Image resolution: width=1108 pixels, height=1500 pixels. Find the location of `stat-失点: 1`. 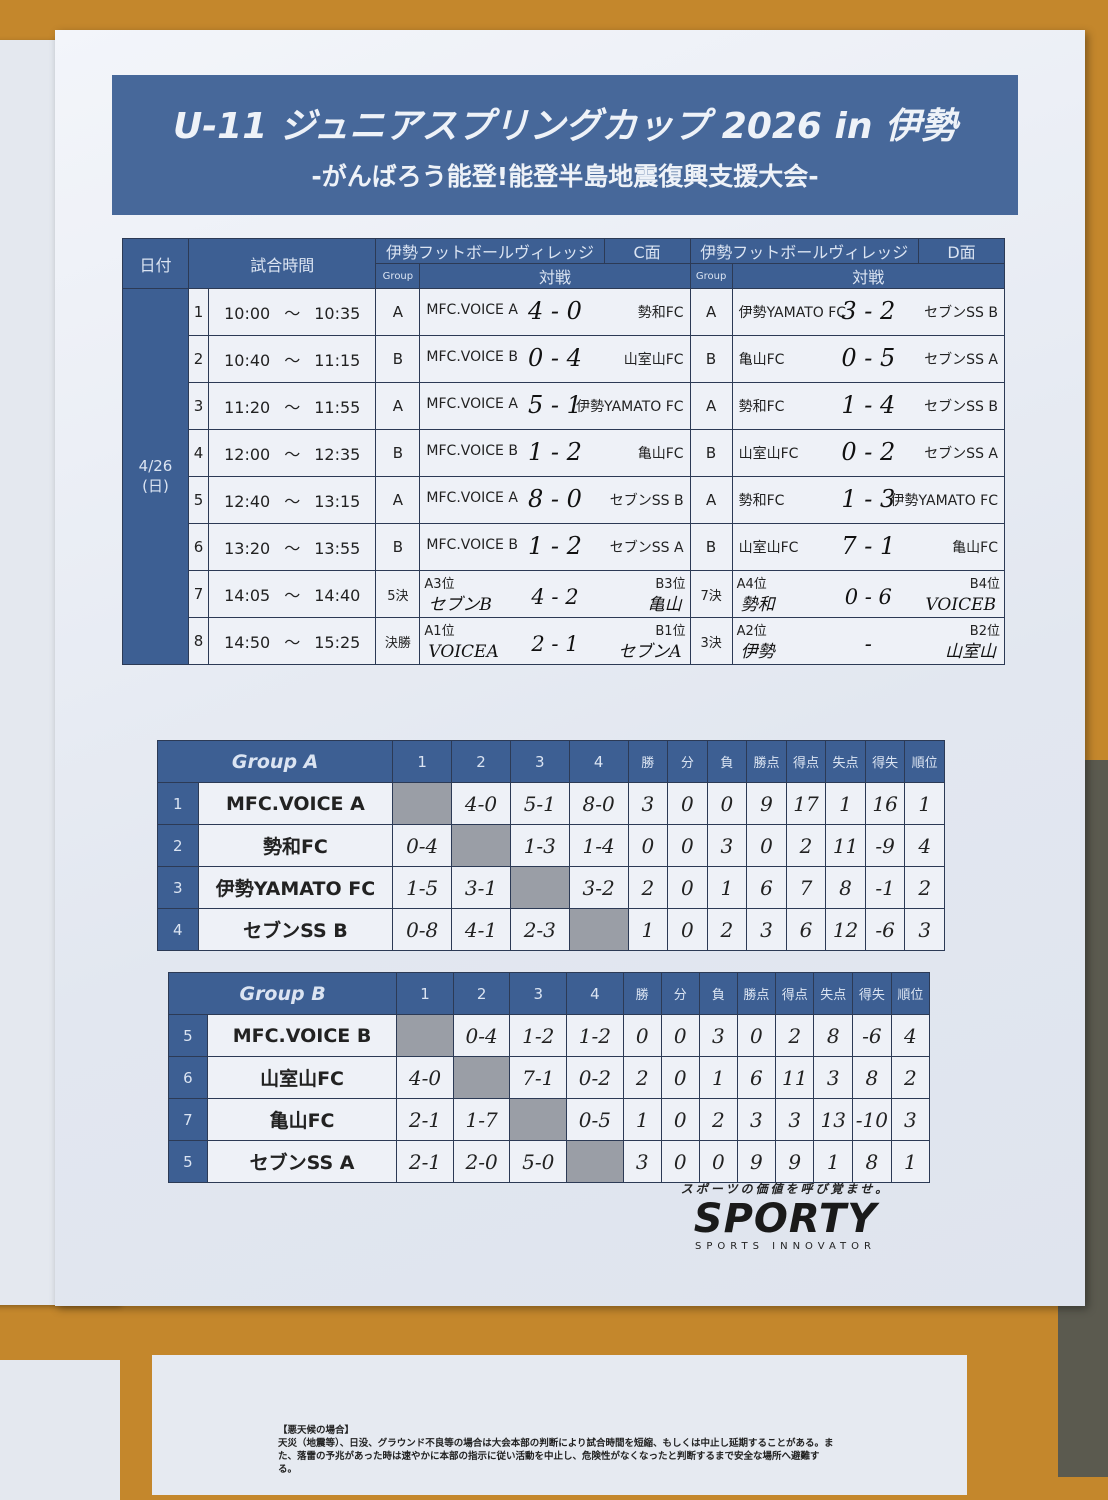

stat-失点: 1 is located at coordinates (845, 803).